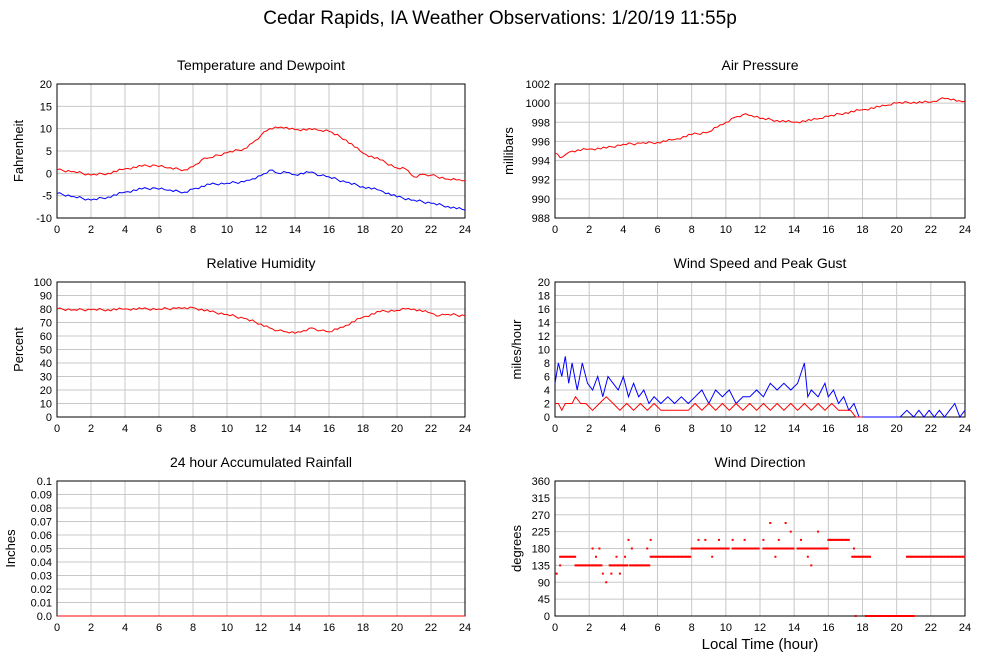  Describe the element at coordinates (508, 151) in the screenshot. I see `y-axis-label: millibars` at that location.